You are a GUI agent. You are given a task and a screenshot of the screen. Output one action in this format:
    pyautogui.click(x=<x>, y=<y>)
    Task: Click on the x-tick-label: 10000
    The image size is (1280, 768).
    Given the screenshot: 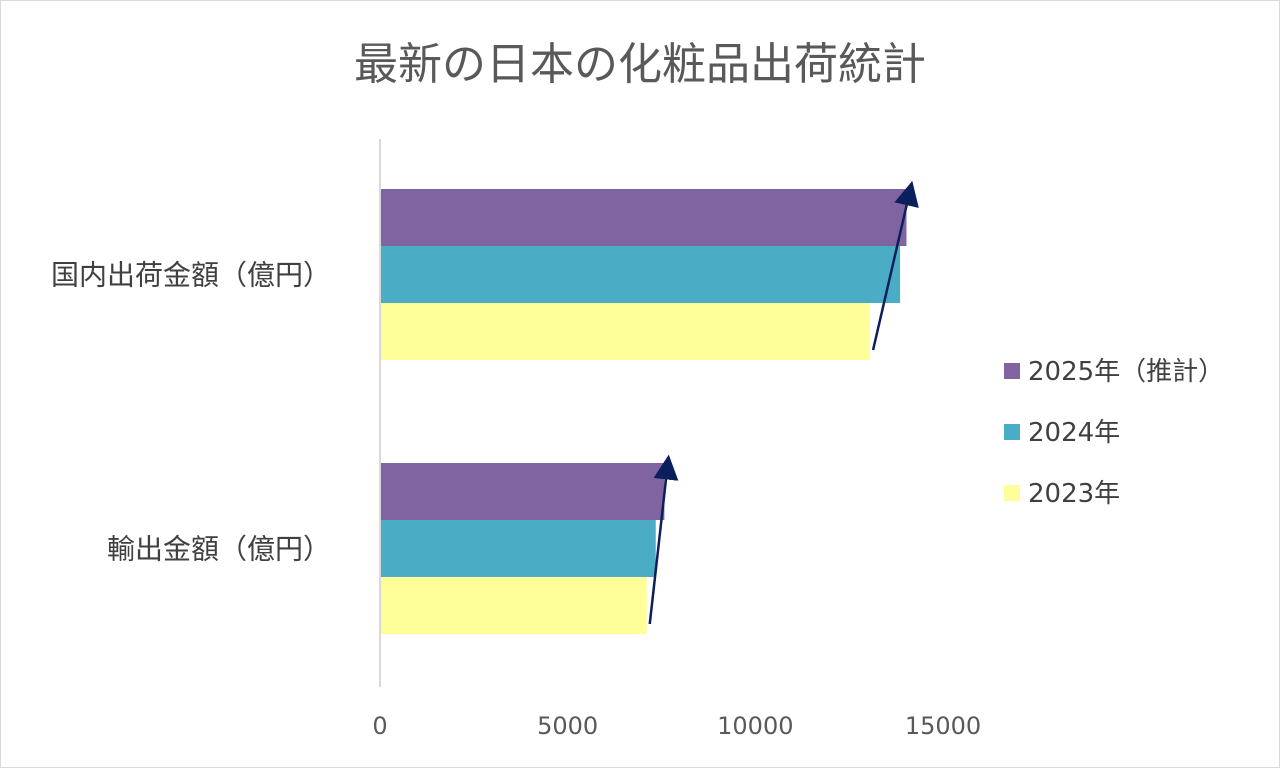 What is the action you would take?
    pyautogui.click(x=755, y=726)
    